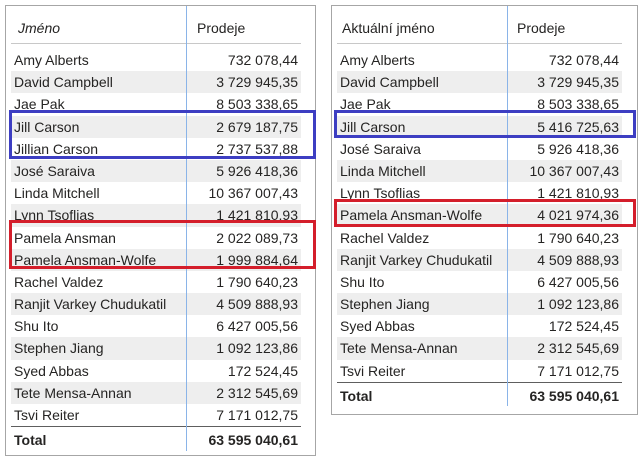 The width and height of the screenshot is (643, 460). Describe the element at coordinates (65, 237) in the screenshot. I see `row-name: Pamela Ansman` at that location.